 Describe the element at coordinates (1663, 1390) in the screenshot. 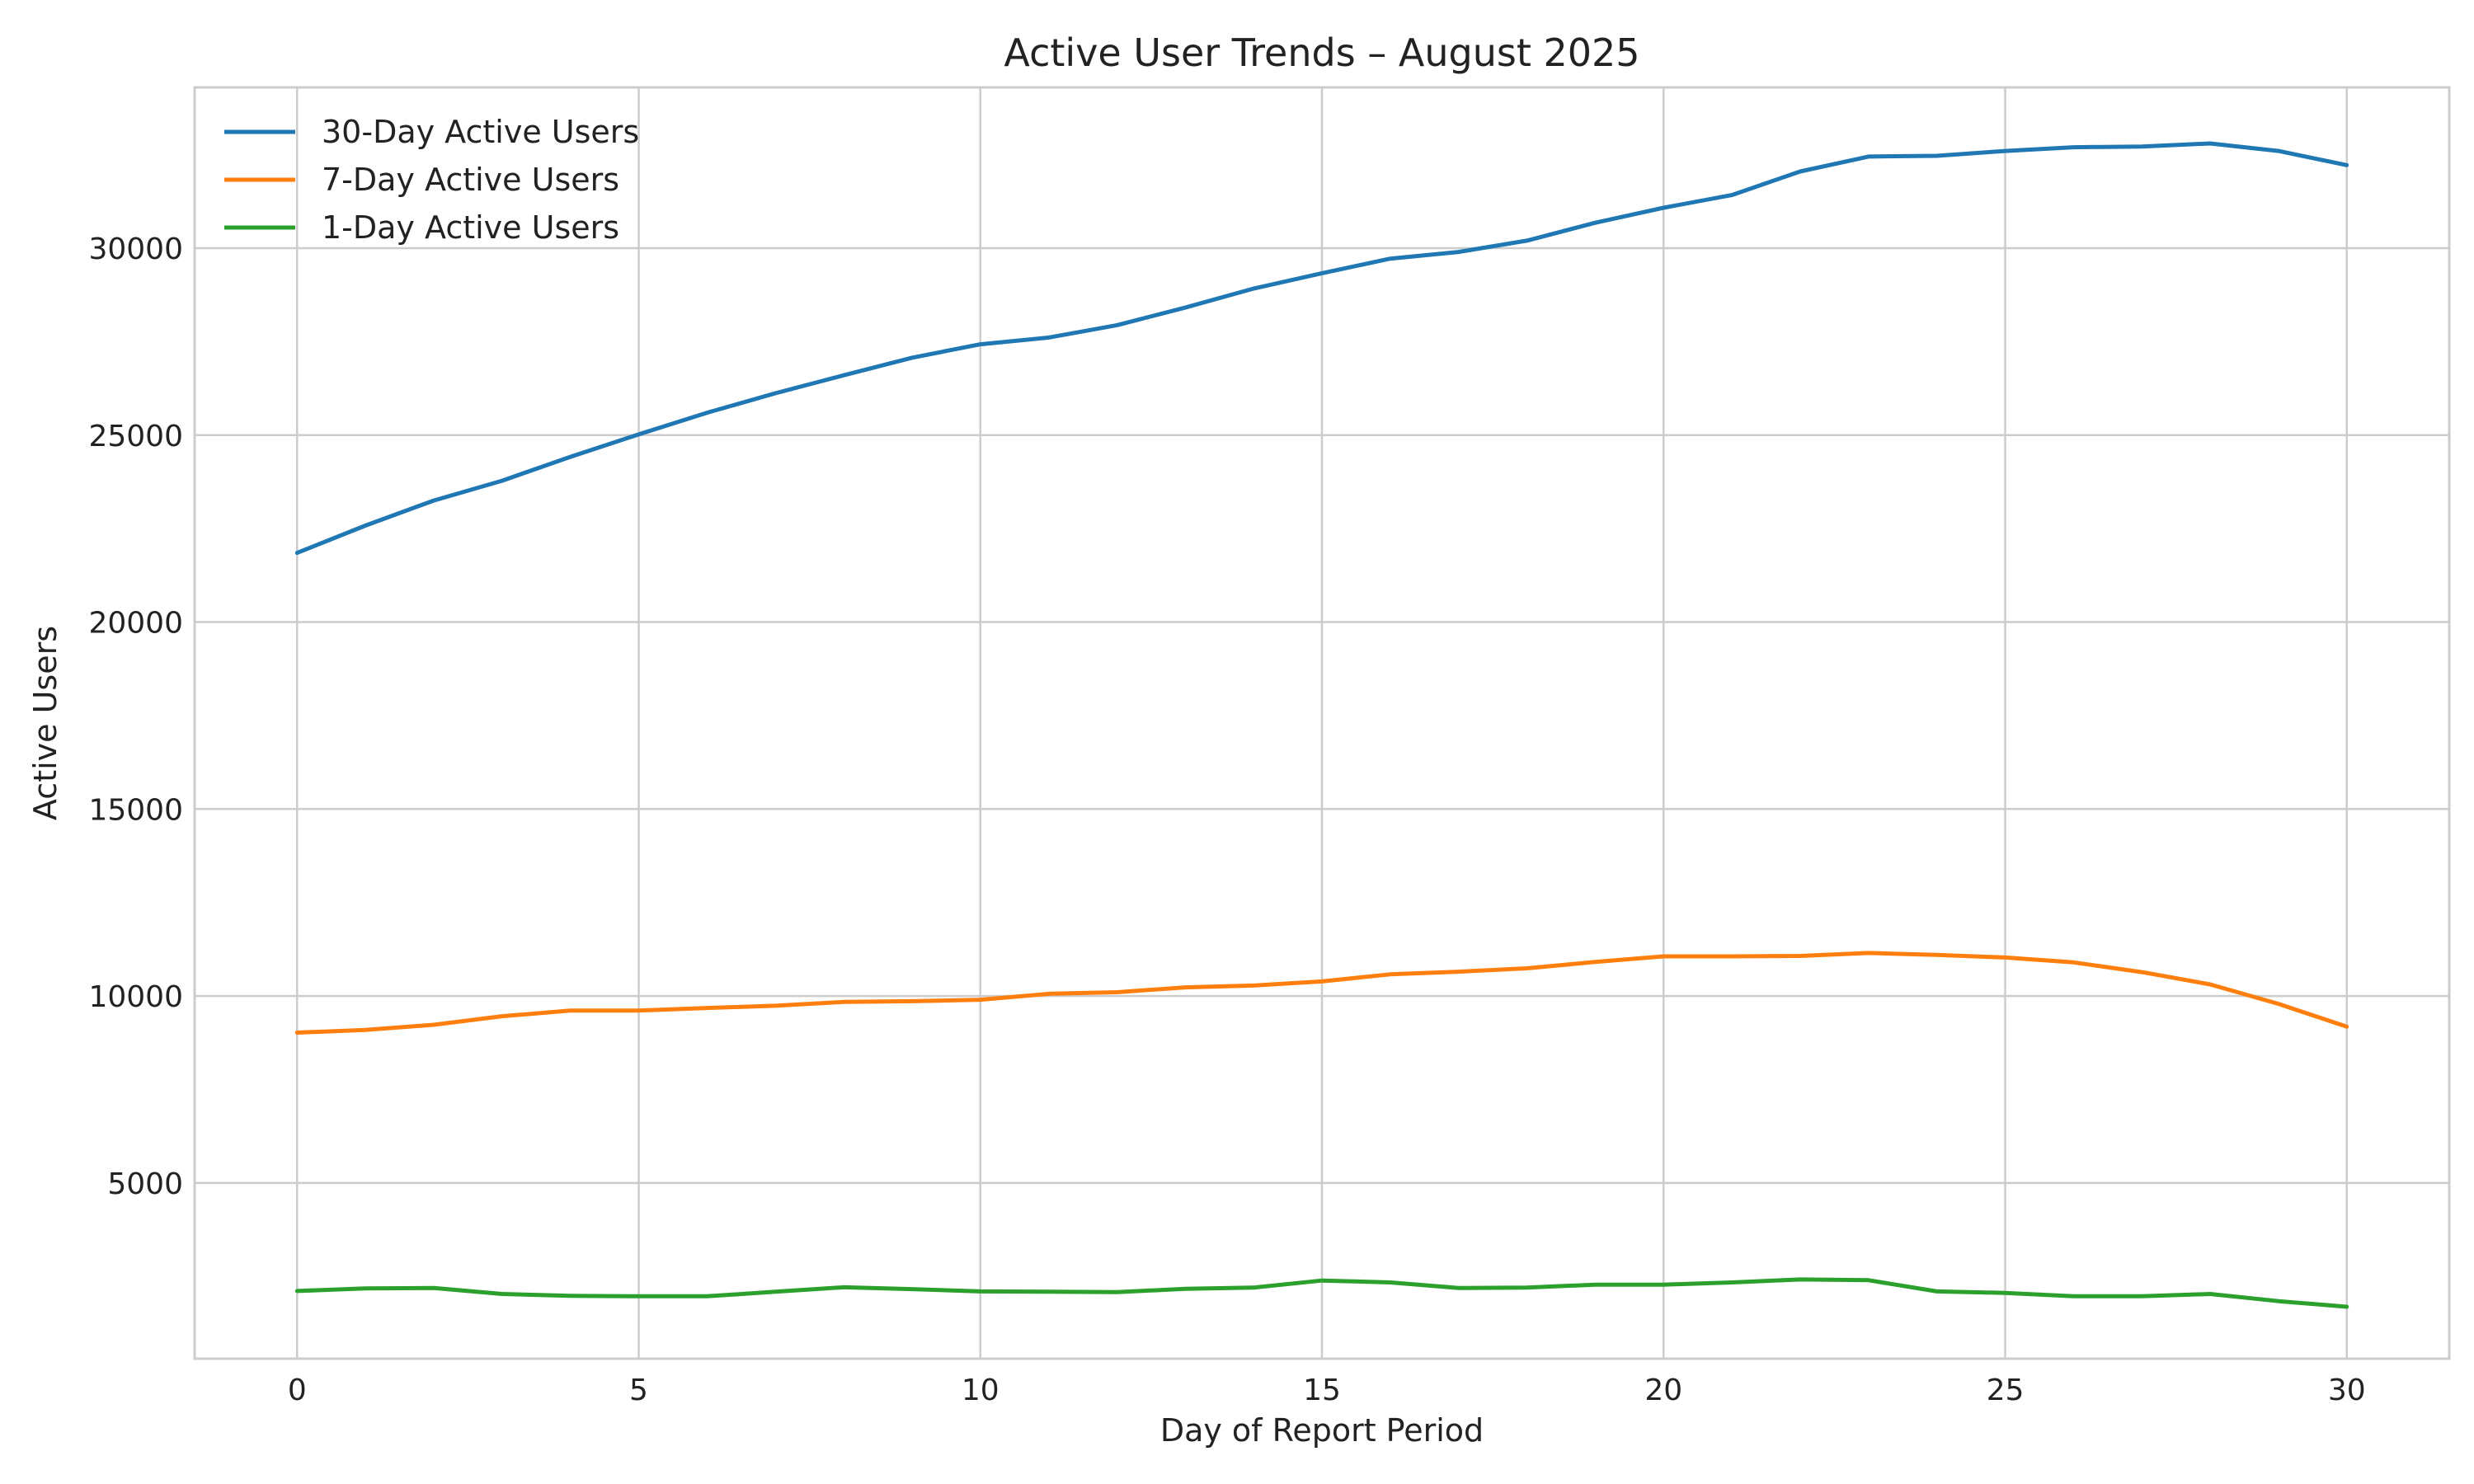

I see `x-tick-label: 20` at that location.